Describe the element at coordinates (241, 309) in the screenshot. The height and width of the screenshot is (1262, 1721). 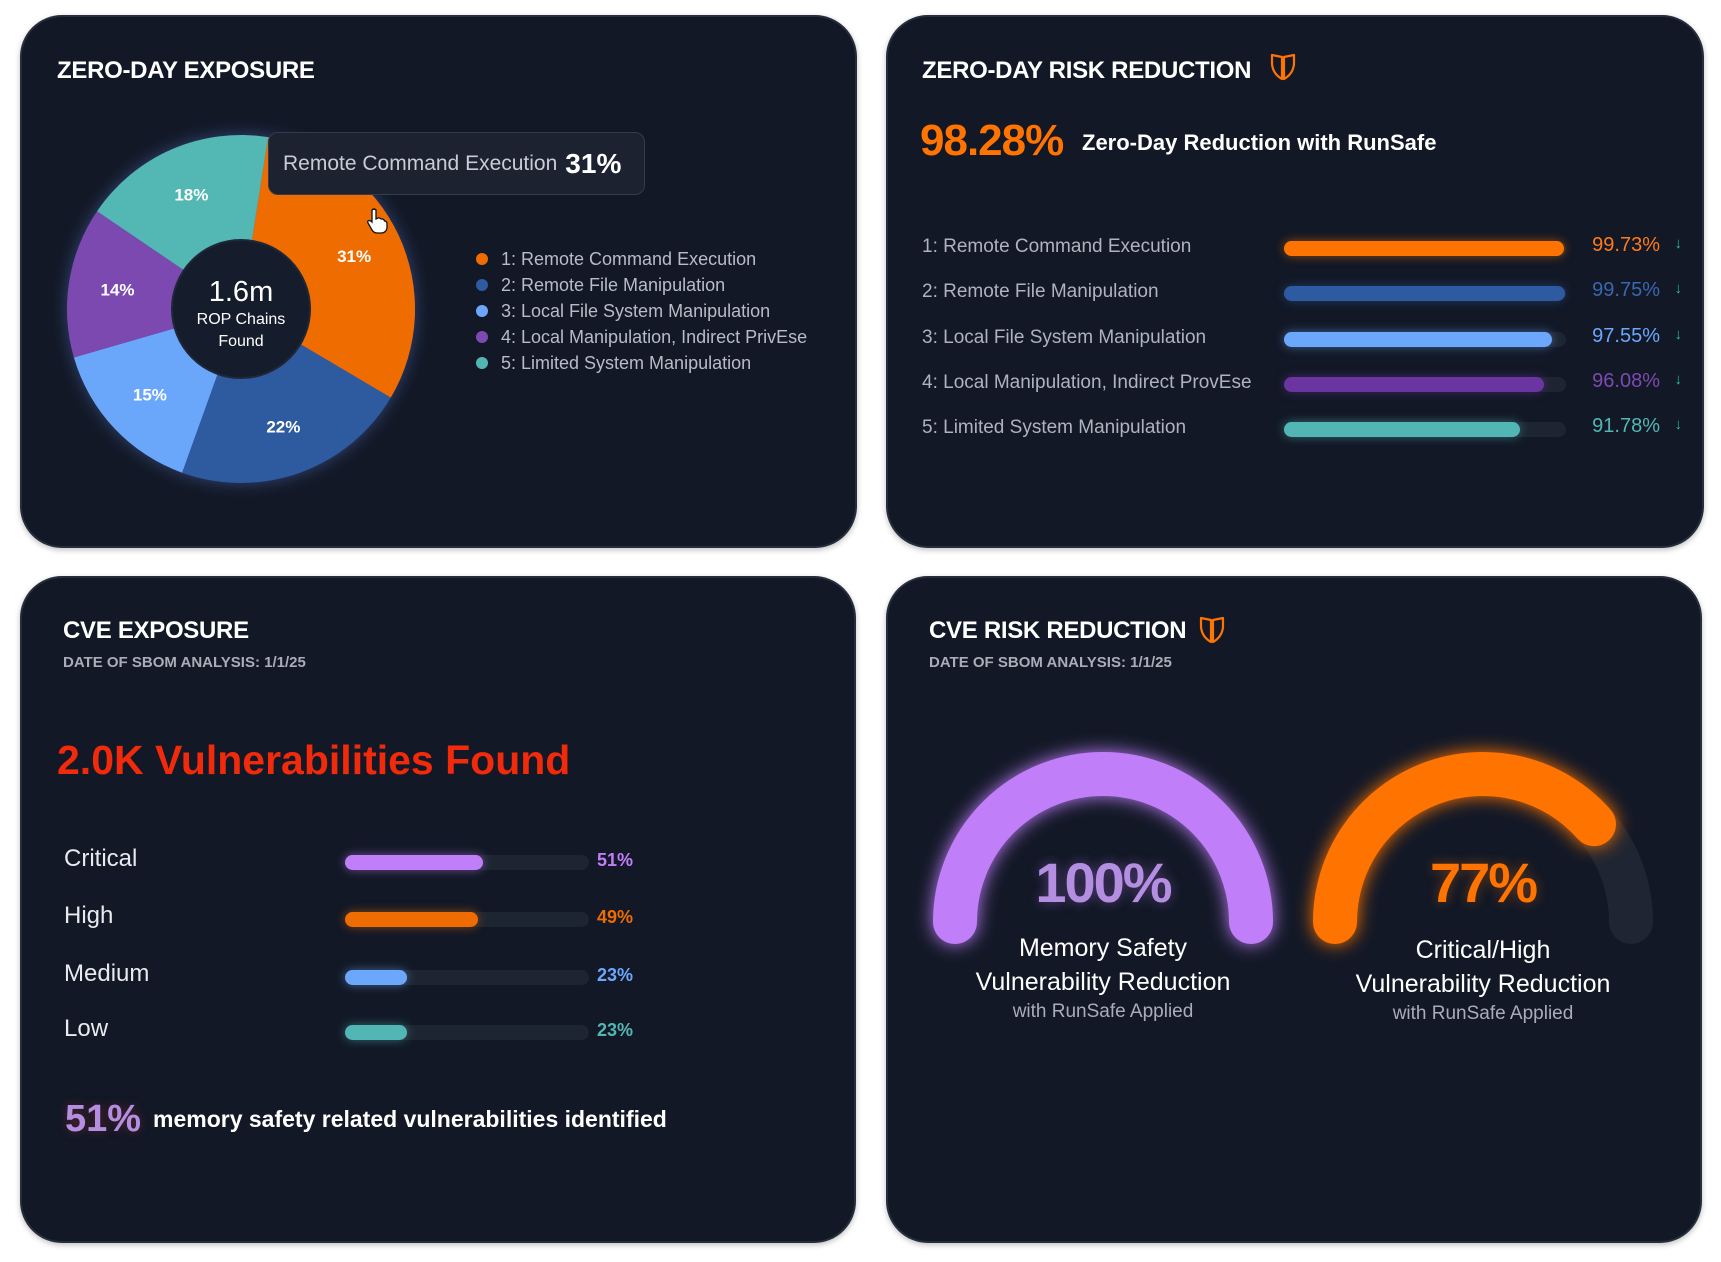
I see `zero-day-pie-chart: 31% 22% 15% 14% 18% 1.6m ROP Chains Found` at that location.